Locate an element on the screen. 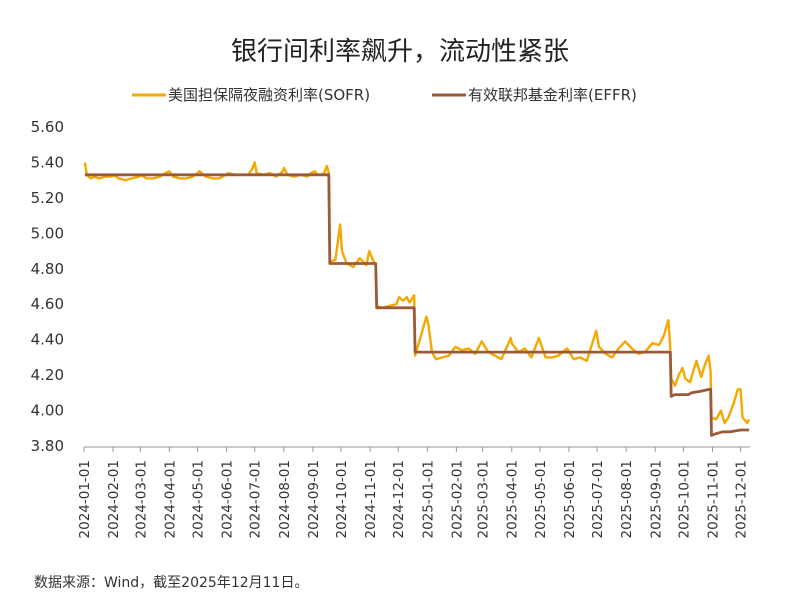 The image size is (800, 612). x-tick-label: 2025-04-01 is located at coordinates (513, 499).